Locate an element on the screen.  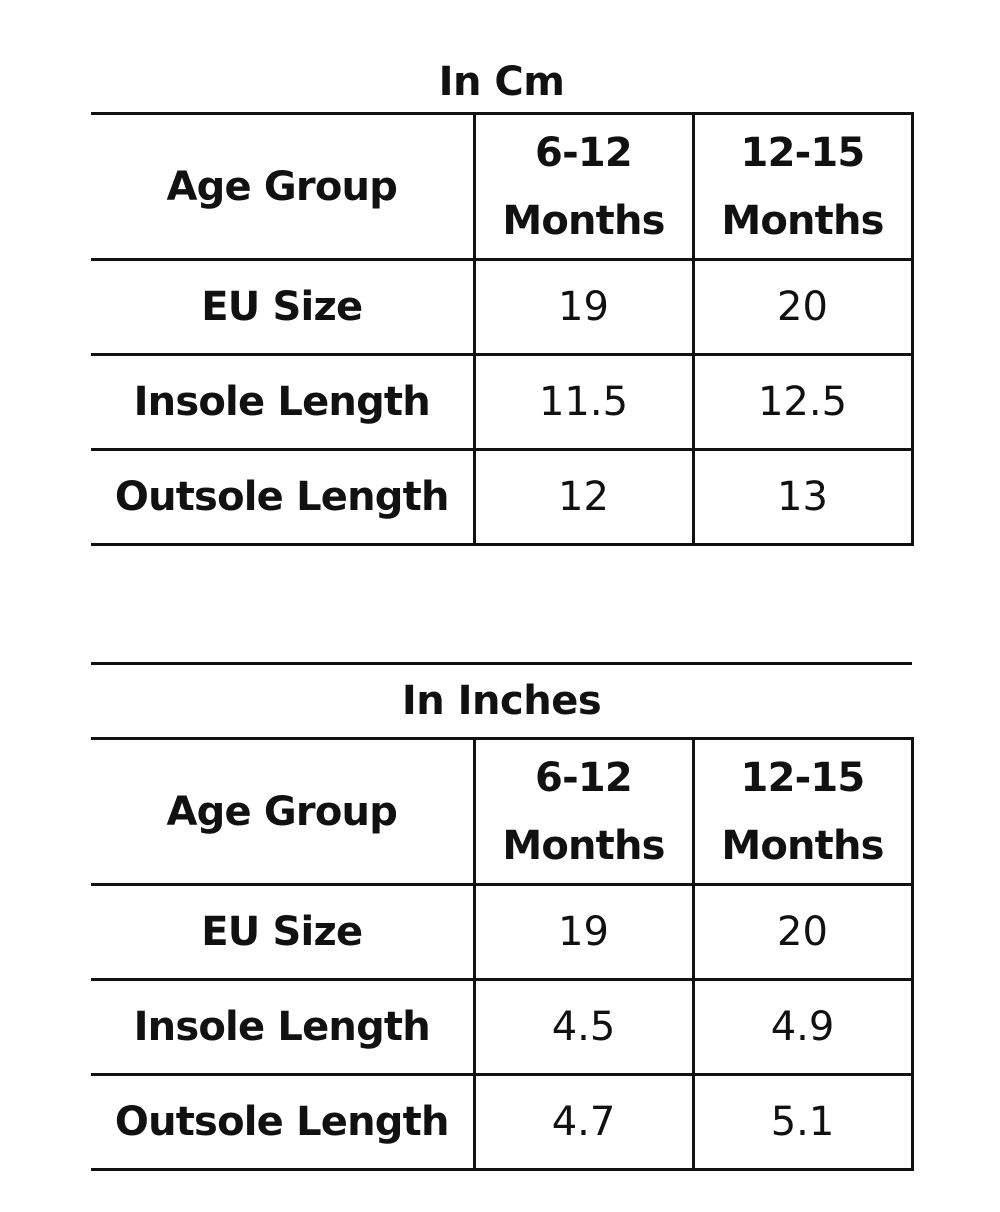
table-row: Outsole Length 12 13 is located at coordinates (502, 497).